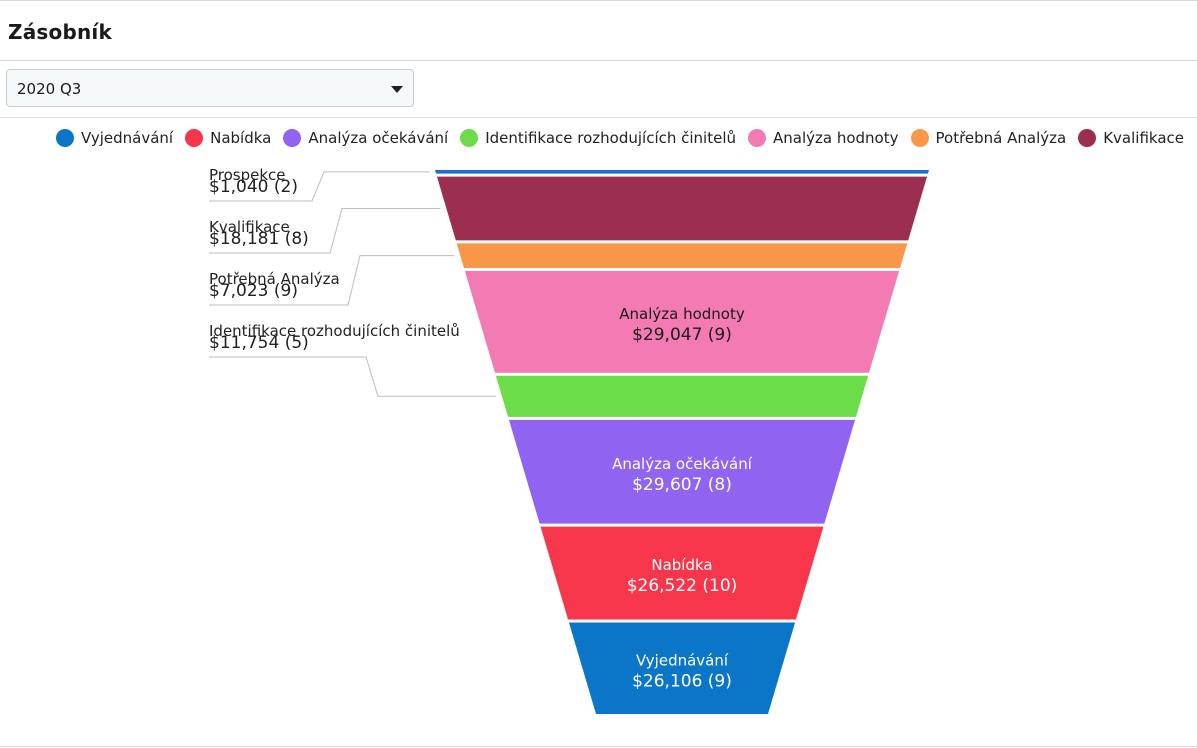 This screenshot has height=748, width=1197. Describe the element at coordinates (682, 660) in the screenshot. I see `funnel-segment-name: Vyjednávání` at that location.